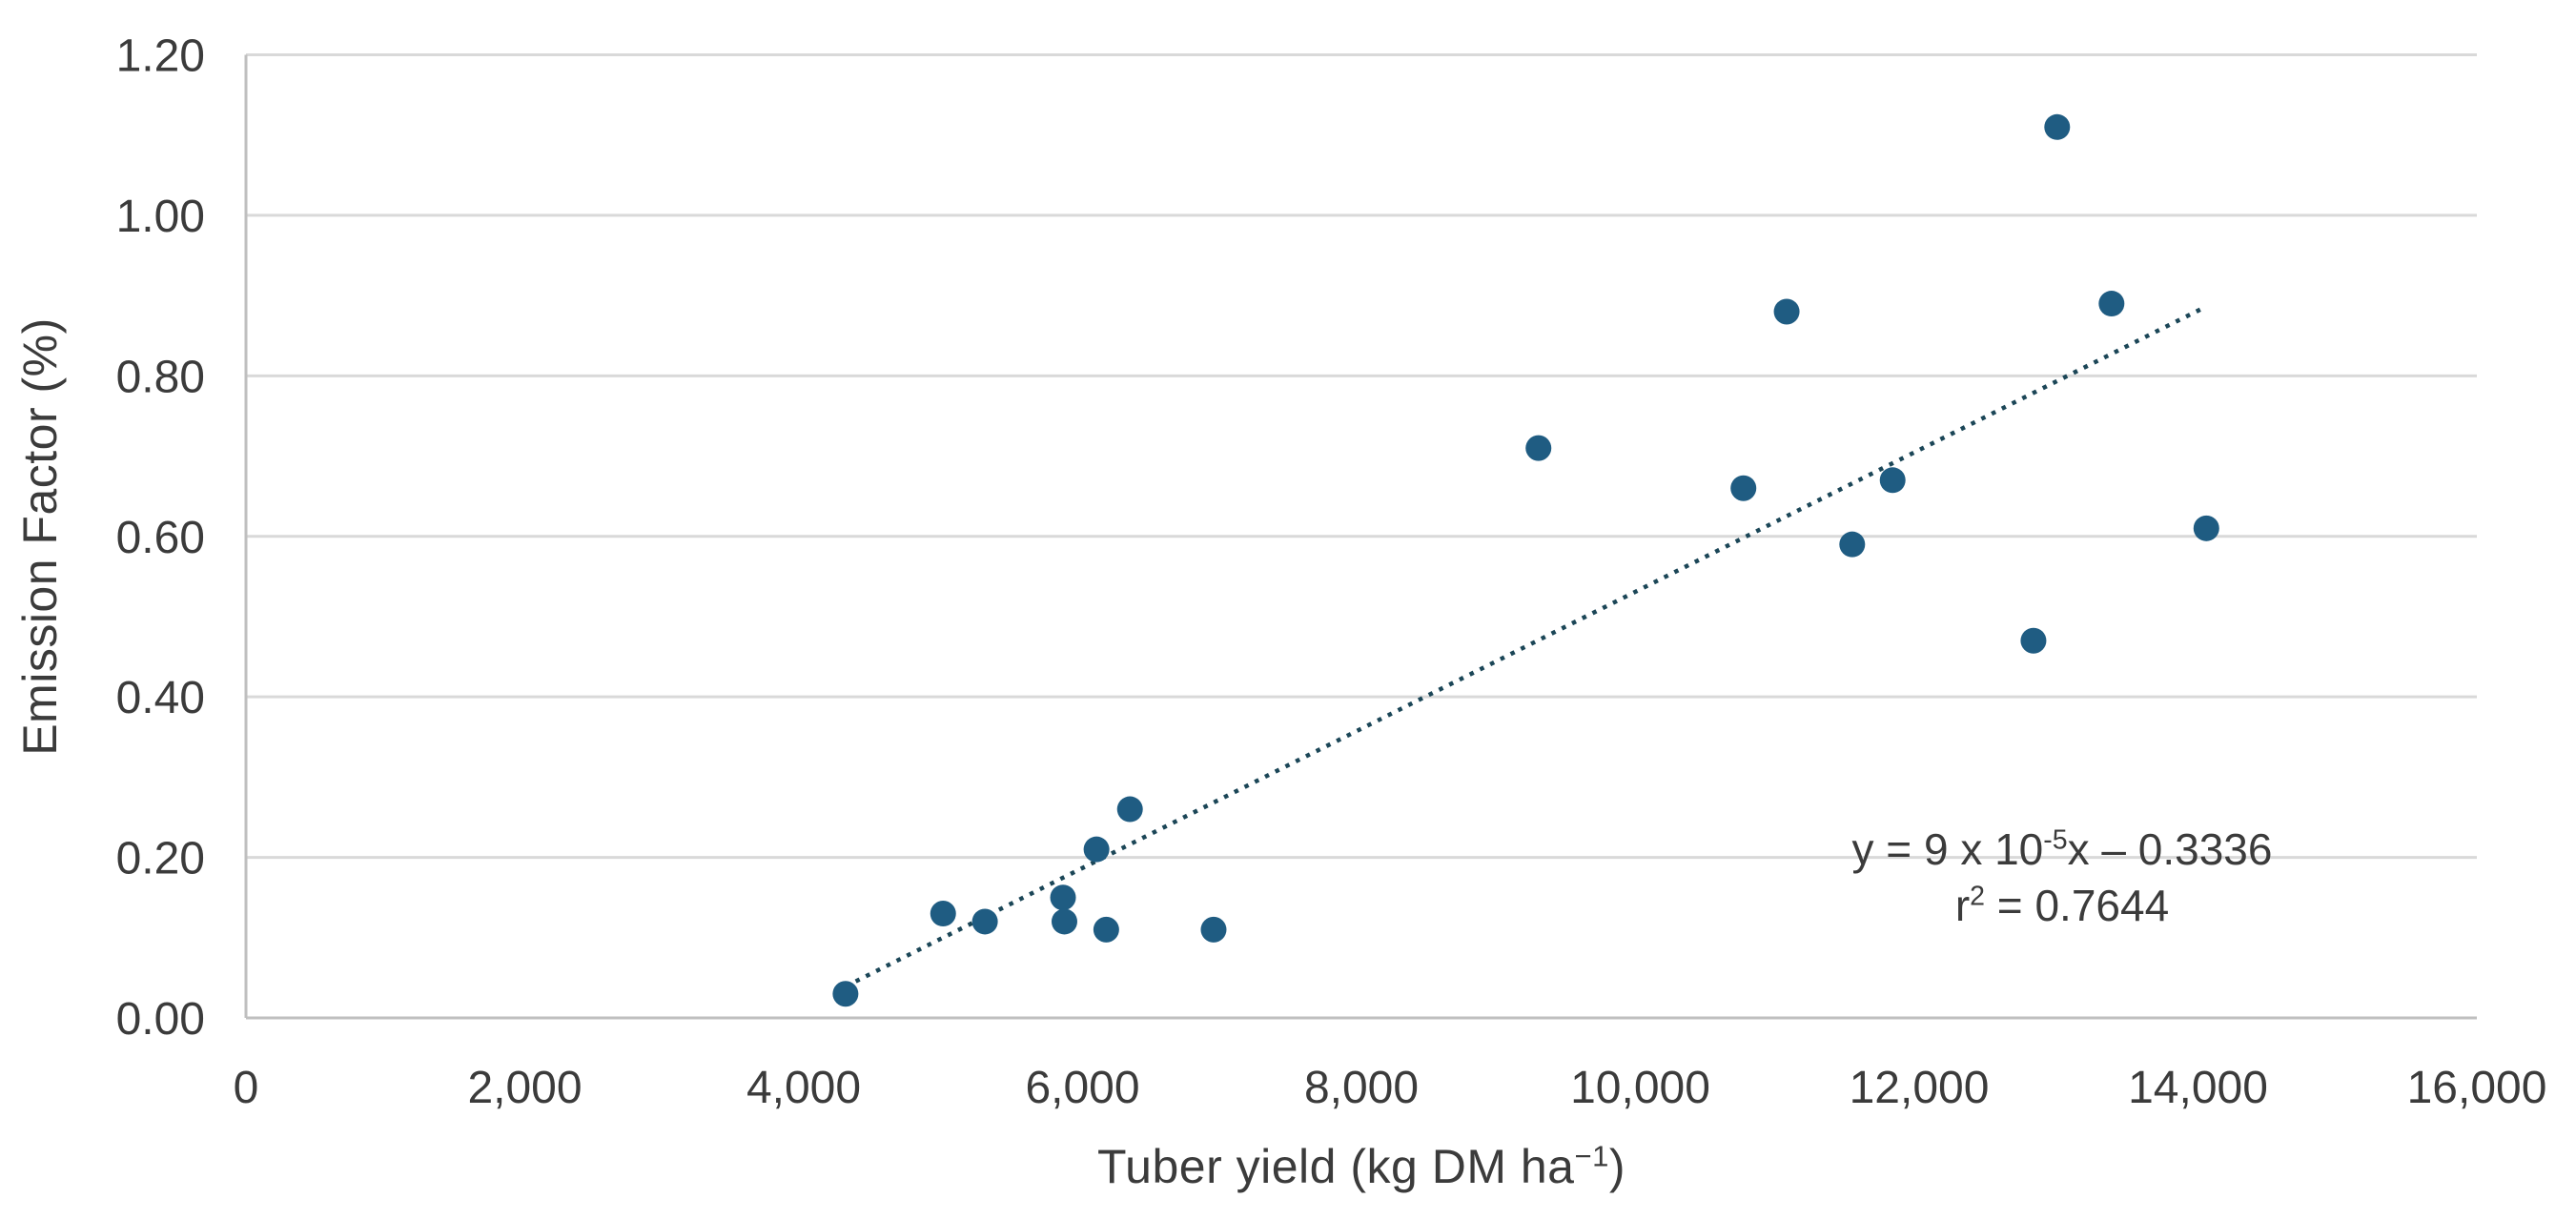 Image resolution: width=2576 pixels, height=1219 pixels. I want to click on x-tick-label: 10,000, so click(1640, 1088).